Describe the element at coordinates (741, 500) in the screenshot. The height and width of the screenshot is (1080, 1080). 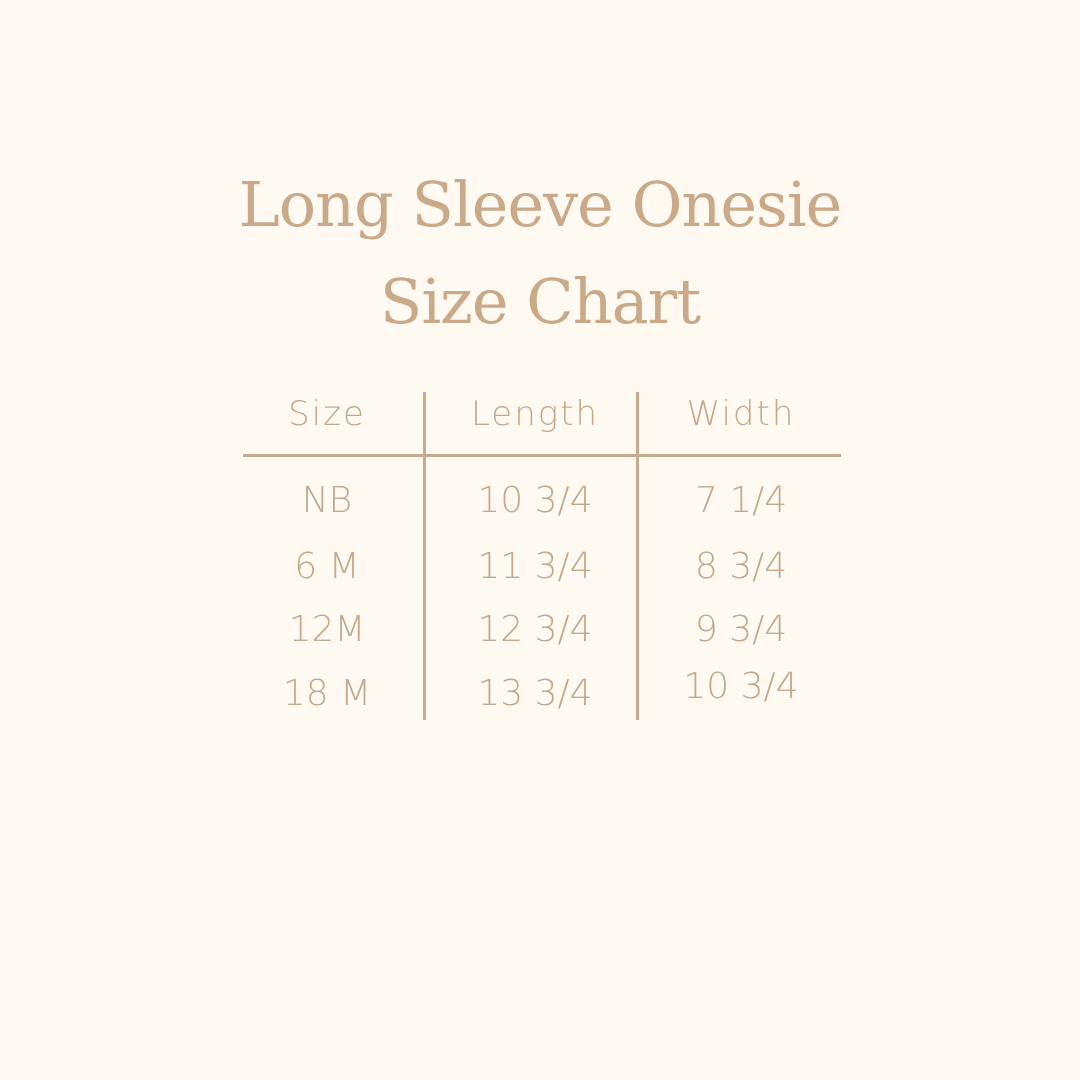
I see `table-cell: 7 1/4` at that location.